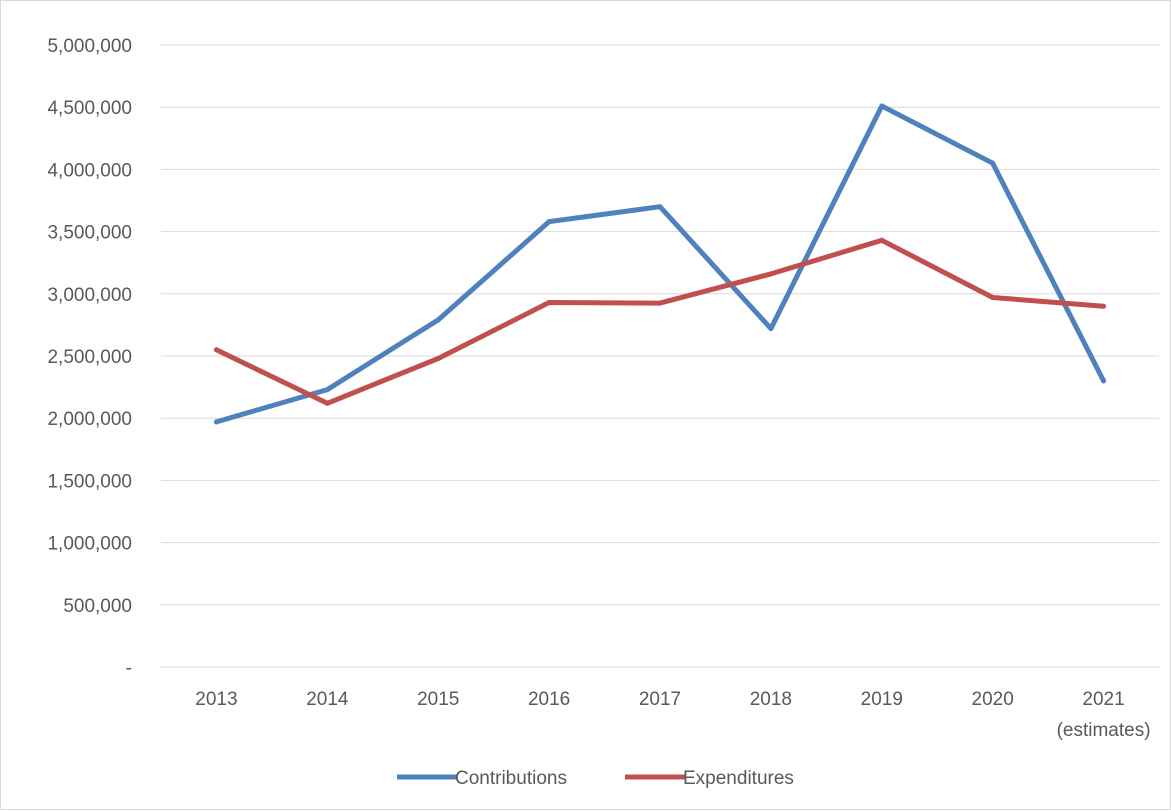  Describe the element at coordinates (89, 233) in the screenshot. I see `y-tick-label: 3,500,000` at that location.